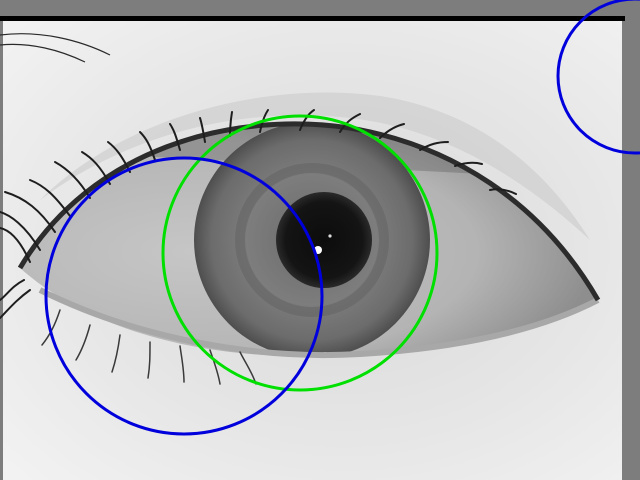  I want to click on pupil, so click(324, 240).